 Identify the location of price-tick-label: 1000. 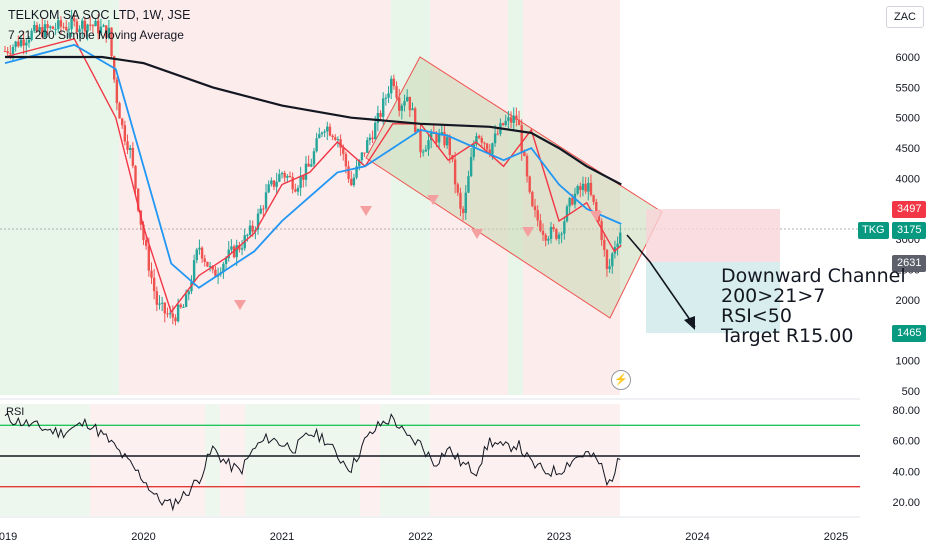
(908, 362).